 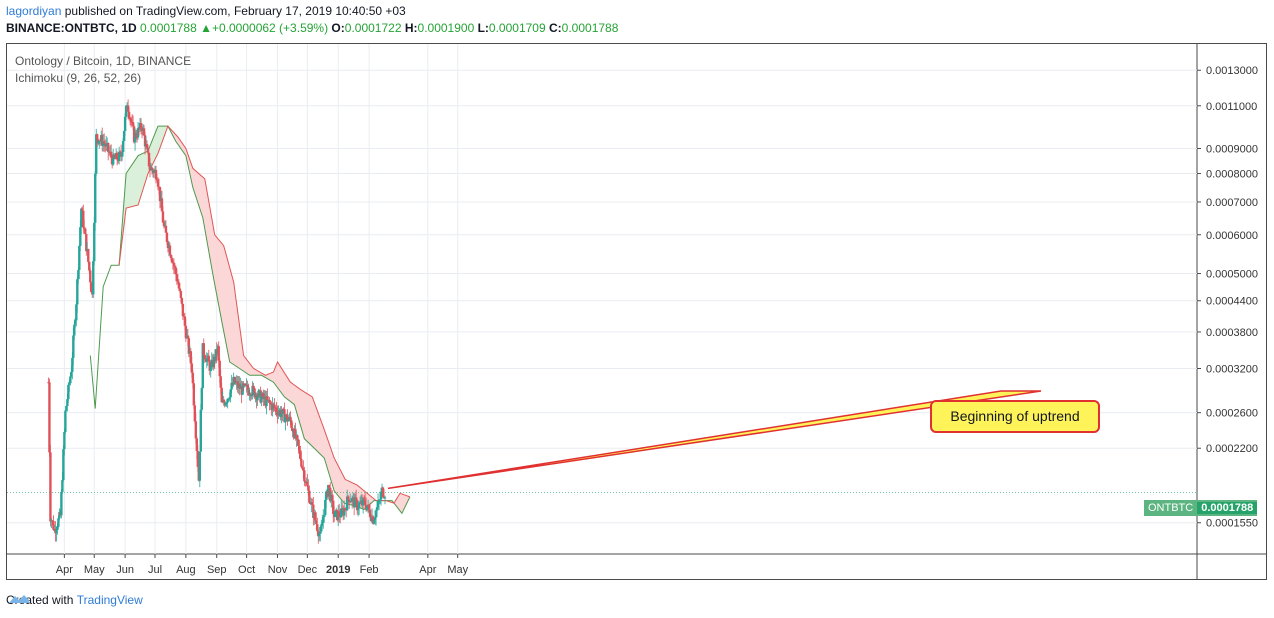 What do you see at coordinates (1015, 416) in the screenshot?
I see `annotation-callout: Beginning of uptrend` at bounding box center [1015, 416].